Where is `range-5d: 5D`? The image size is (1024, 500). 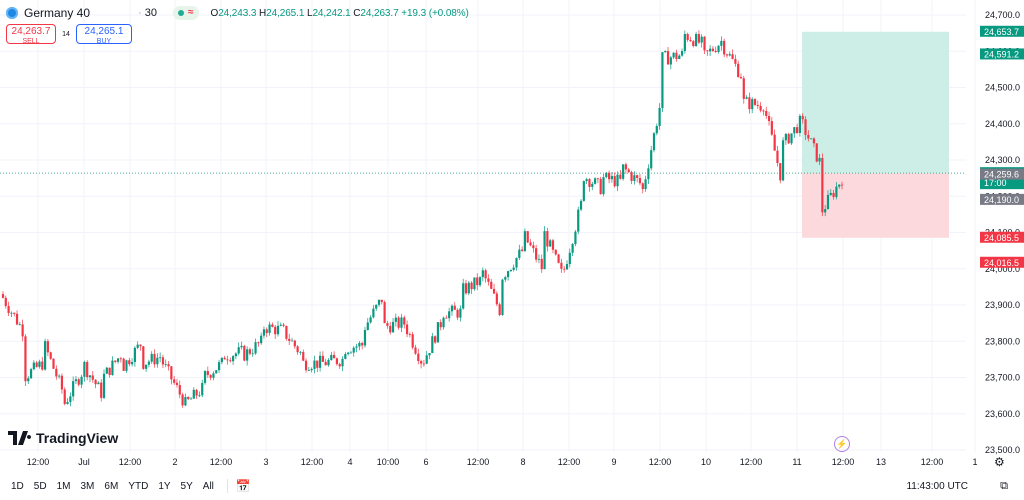 range-5d: 5D is located at coordinates (40, 486).